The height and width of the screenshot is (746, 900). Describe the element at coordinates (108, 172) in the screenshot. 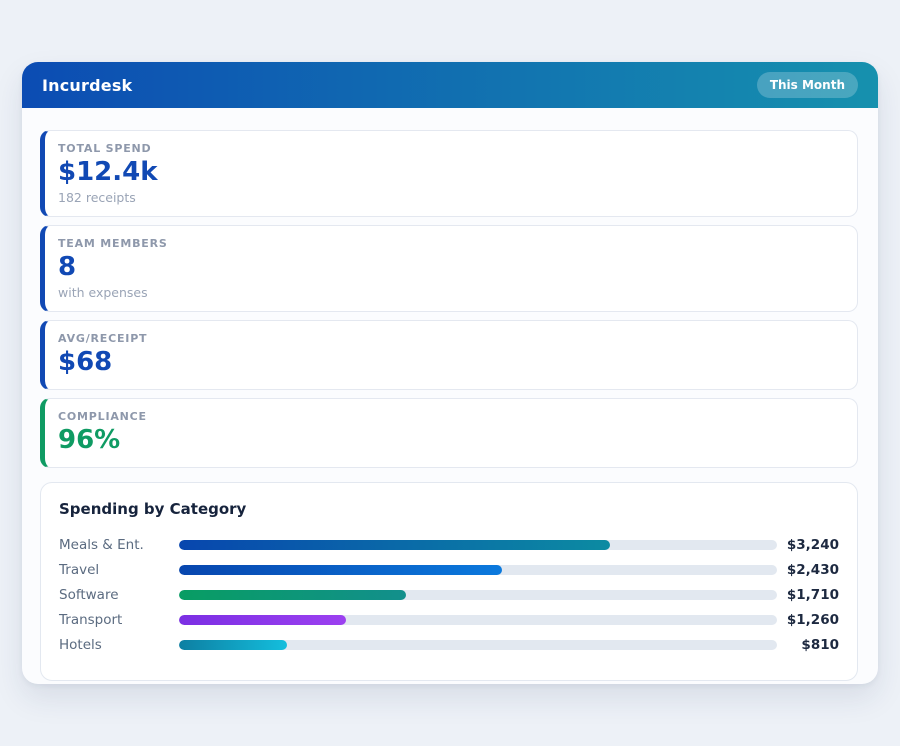

I see `stat-value: $12.4k` at that location.